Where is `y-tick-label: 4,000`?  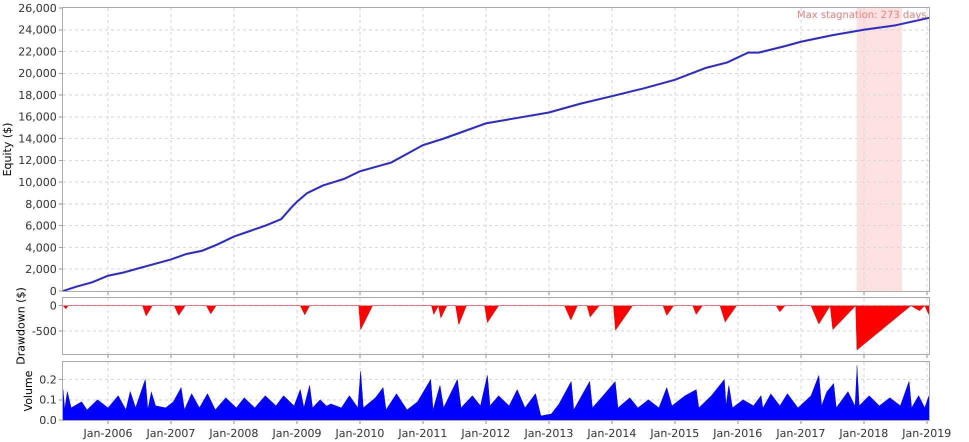
y-tick-label: 4,000 is located at coordinates (41, 247).